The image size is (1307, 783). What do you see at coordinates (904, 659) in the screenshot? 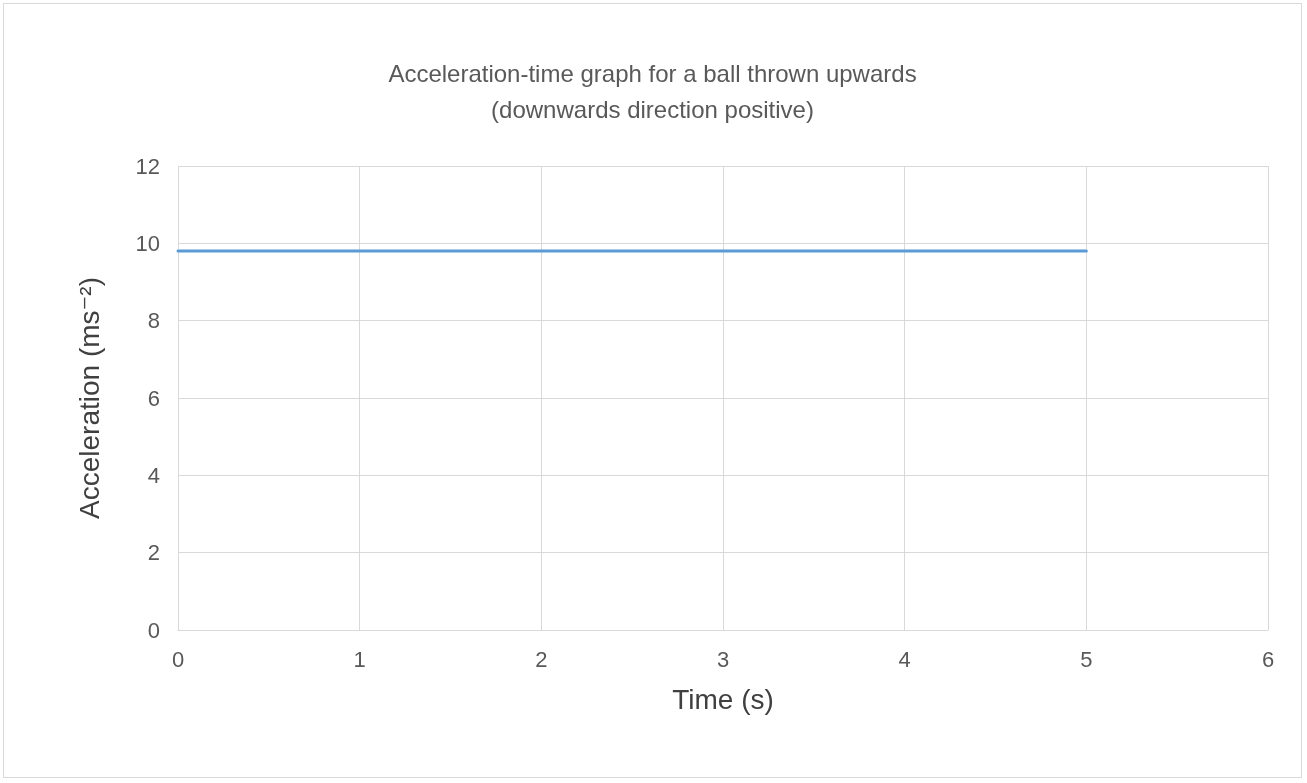
I see `x-tick-label: 4` at bounding box center [904, 659].